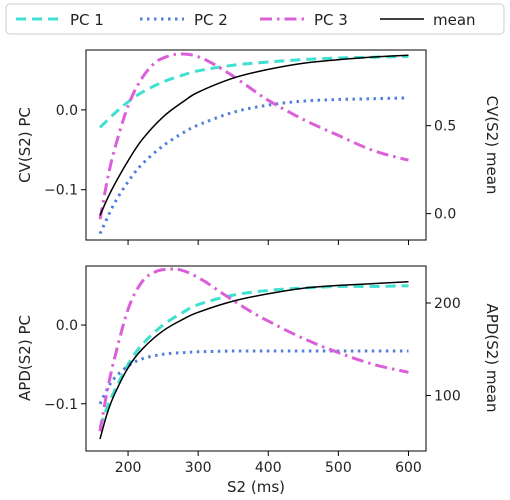  I want to click on x-tick-label: 500, so click(338, 468).